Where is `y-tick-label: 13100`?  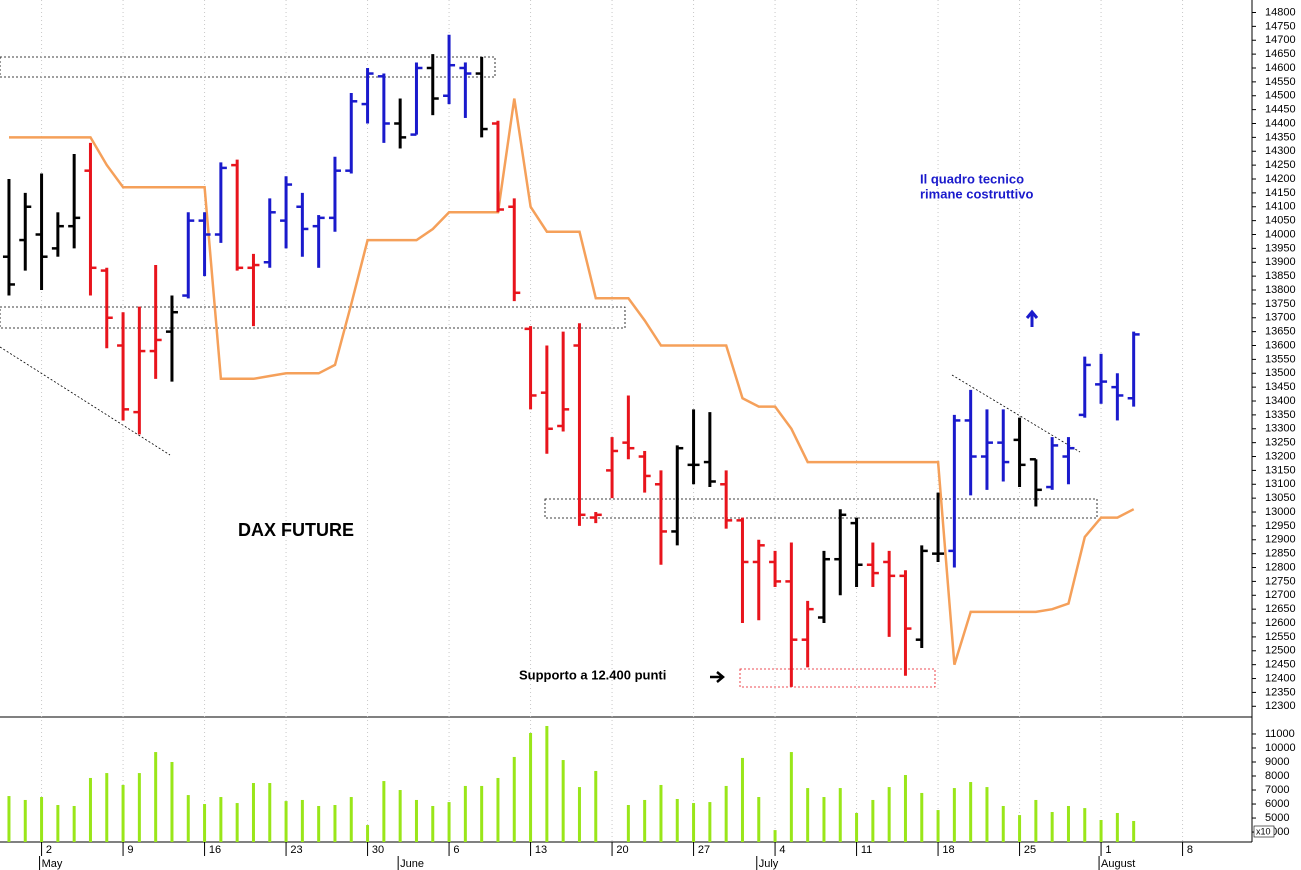
y-tick-label: 13100 is located at coordinates (1280, 484).